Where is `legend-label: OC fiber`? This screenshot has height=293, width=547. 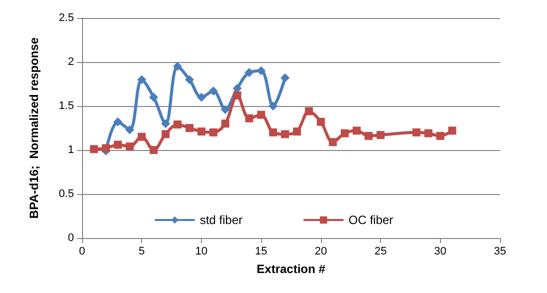 legend-label: OC fiber is located at coordinates (371, 220).